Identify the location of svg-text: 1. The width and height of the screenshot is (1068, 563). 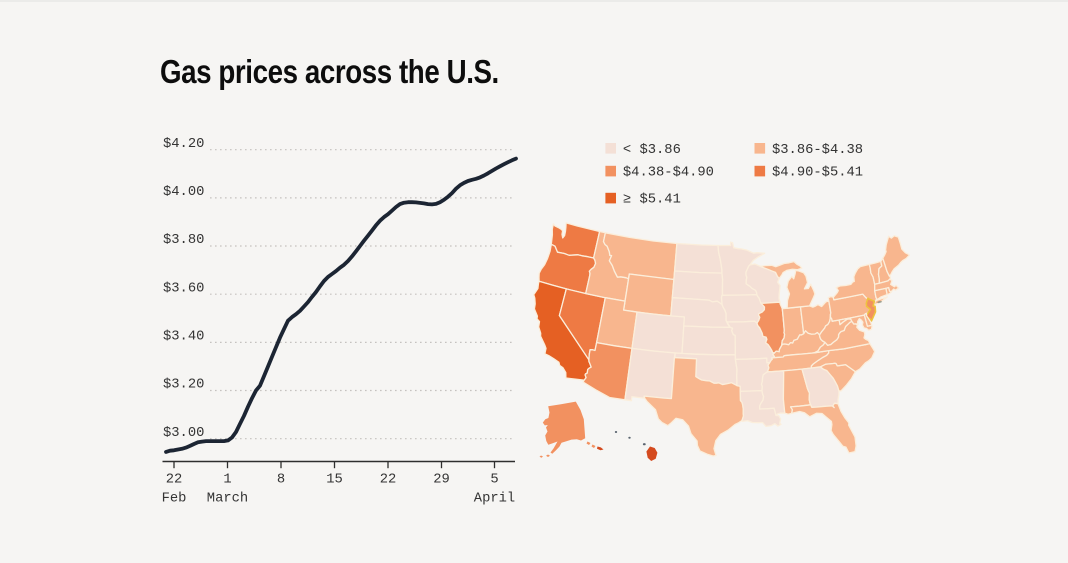
(227, 479).